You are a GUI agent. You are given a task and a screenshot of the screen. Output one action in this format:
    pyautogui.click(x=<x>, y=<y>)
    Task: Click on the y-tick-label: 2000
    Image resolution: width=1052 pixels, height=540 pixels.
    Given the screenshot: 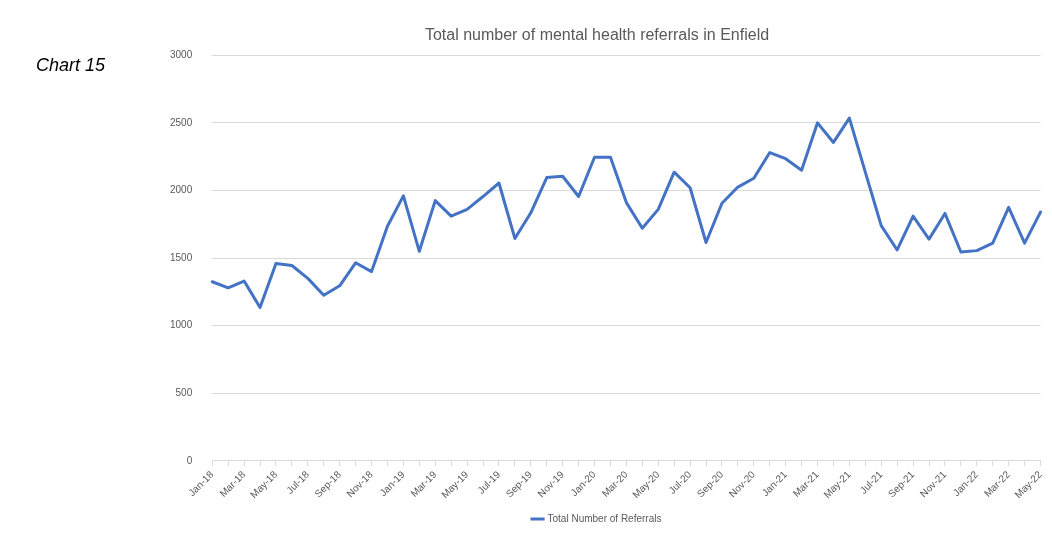 What is the action you would take?
    pyautogui.click(x=181, y=190)
    